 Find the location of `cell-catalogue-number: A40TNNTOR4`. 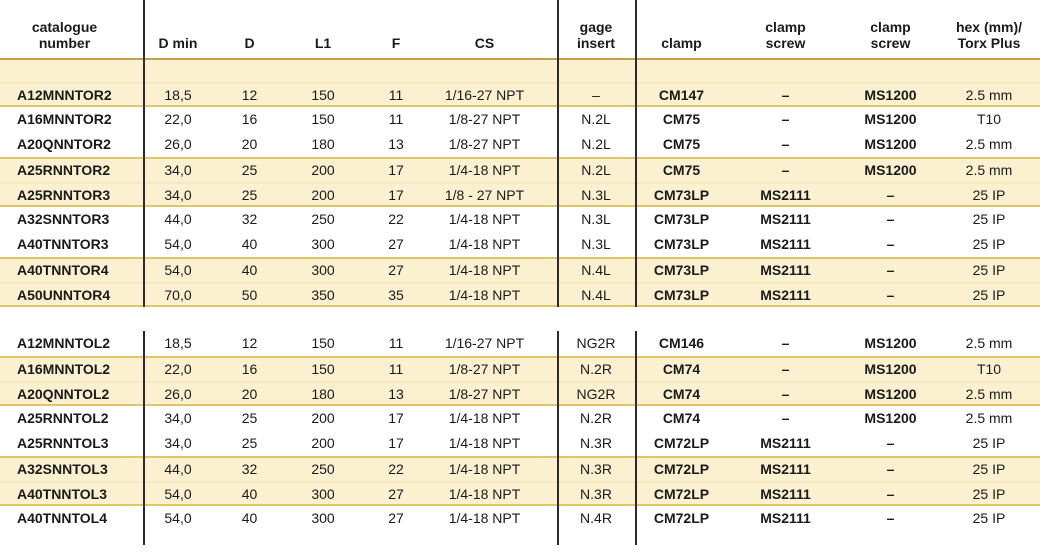

cell-catalogue-number: A40TNNTOR4 is located at coordinates (63, 270).